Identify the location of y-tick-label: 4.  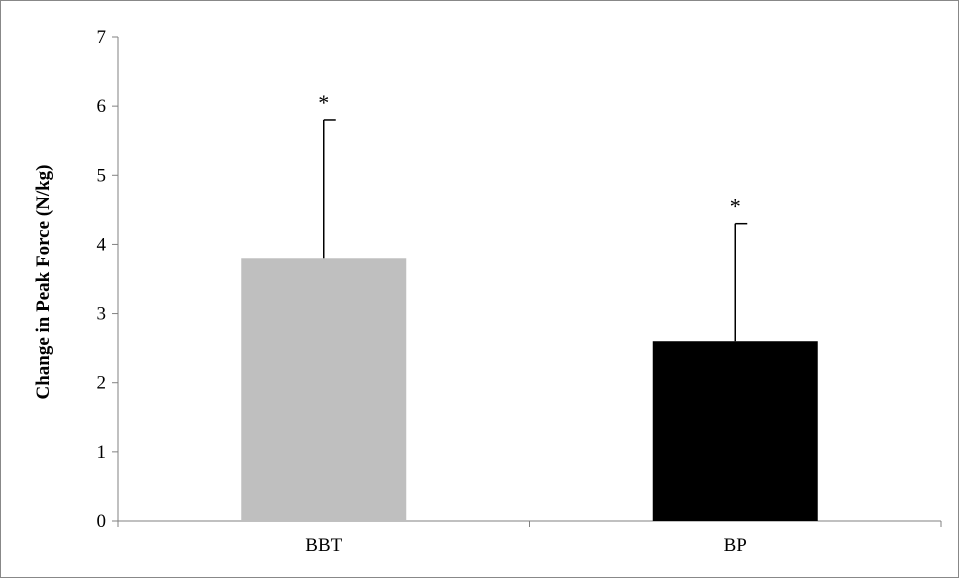
(102, 244).